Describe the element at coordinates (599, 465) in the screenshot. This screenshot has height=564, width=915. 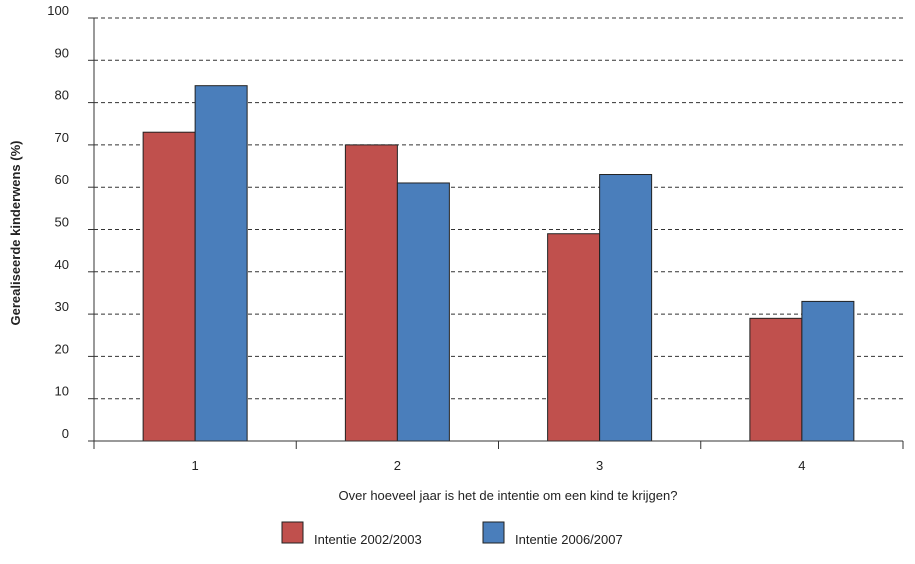
I see `x-tick-label: 3` at that location.